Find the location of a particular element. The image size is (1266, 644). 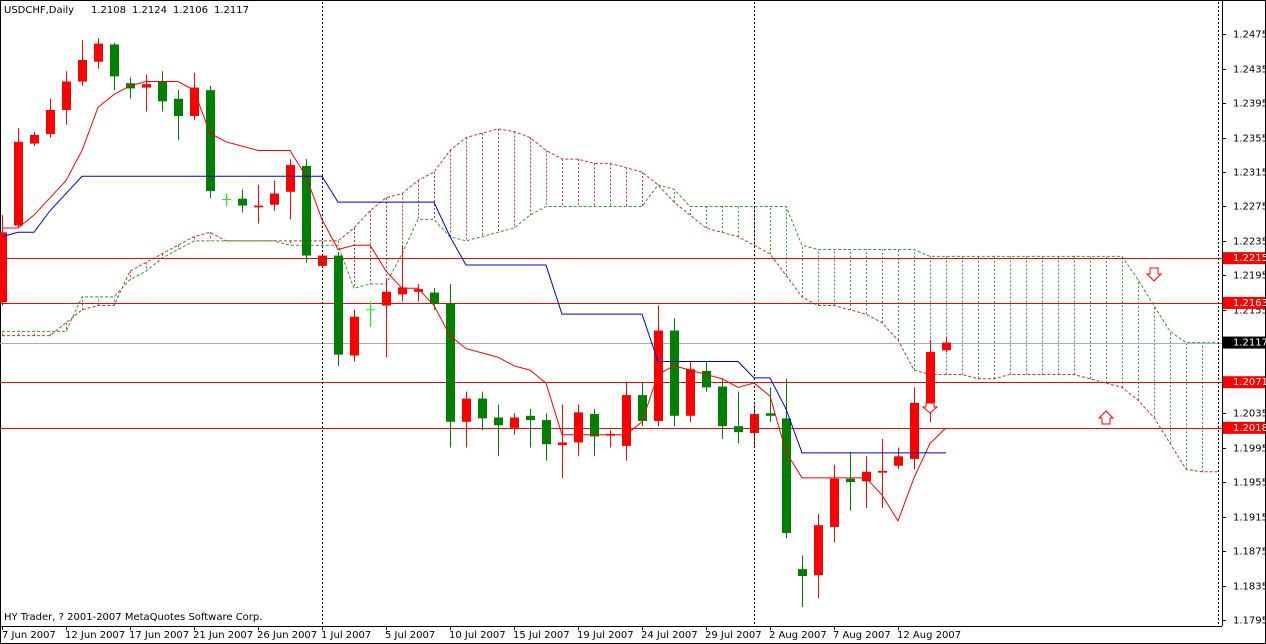

y-tick-label: 1.2475 is located at coordinates (1249, 35).